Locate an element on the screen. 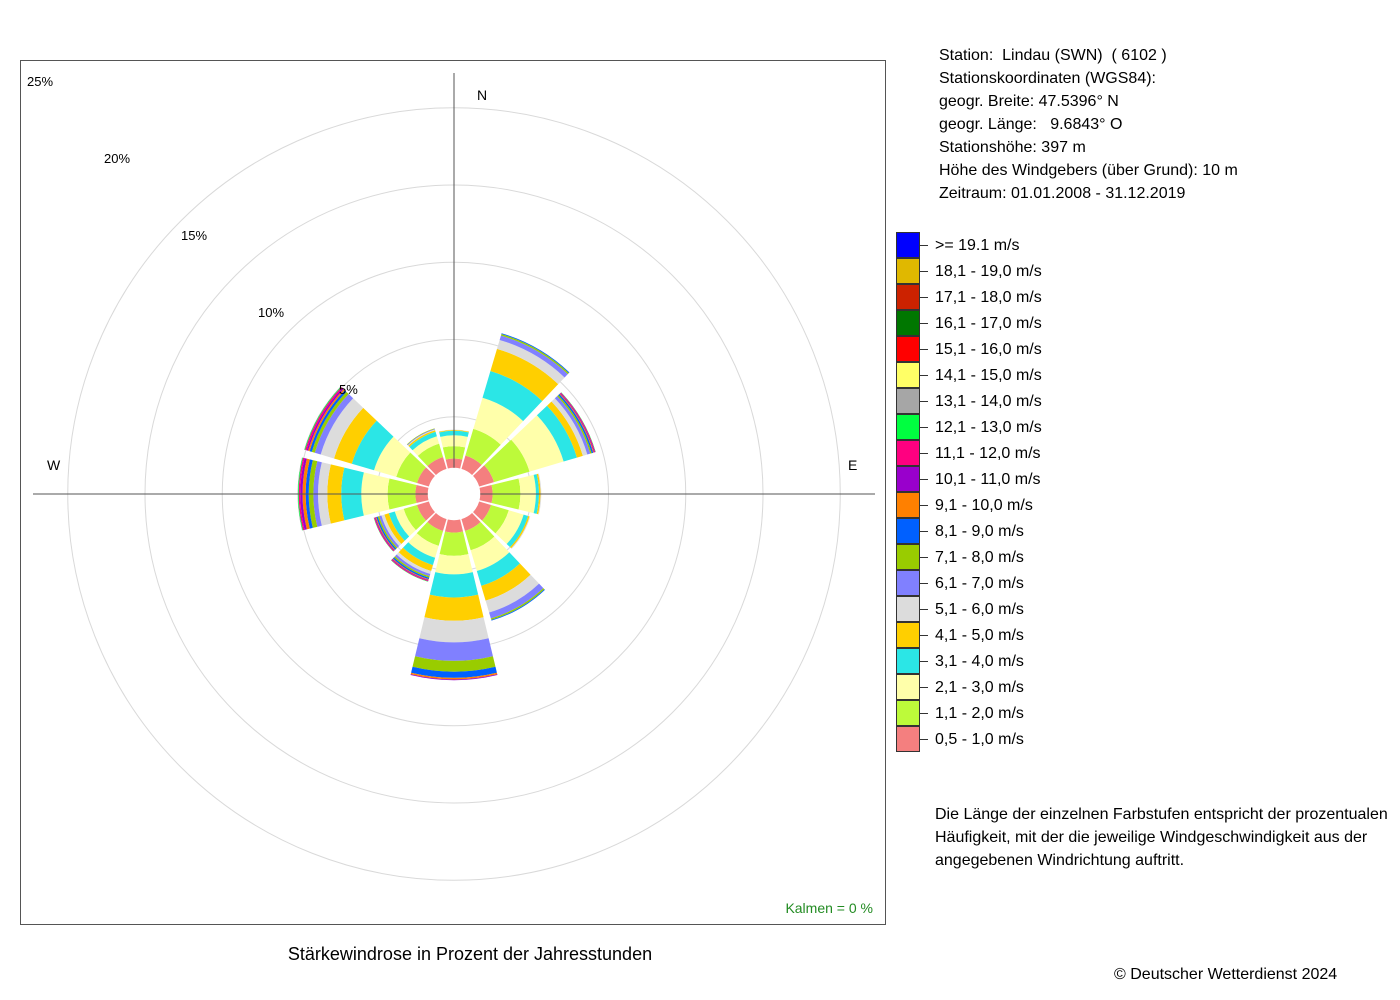  ring-label-20: 20% is located at coordinates (117, 158).